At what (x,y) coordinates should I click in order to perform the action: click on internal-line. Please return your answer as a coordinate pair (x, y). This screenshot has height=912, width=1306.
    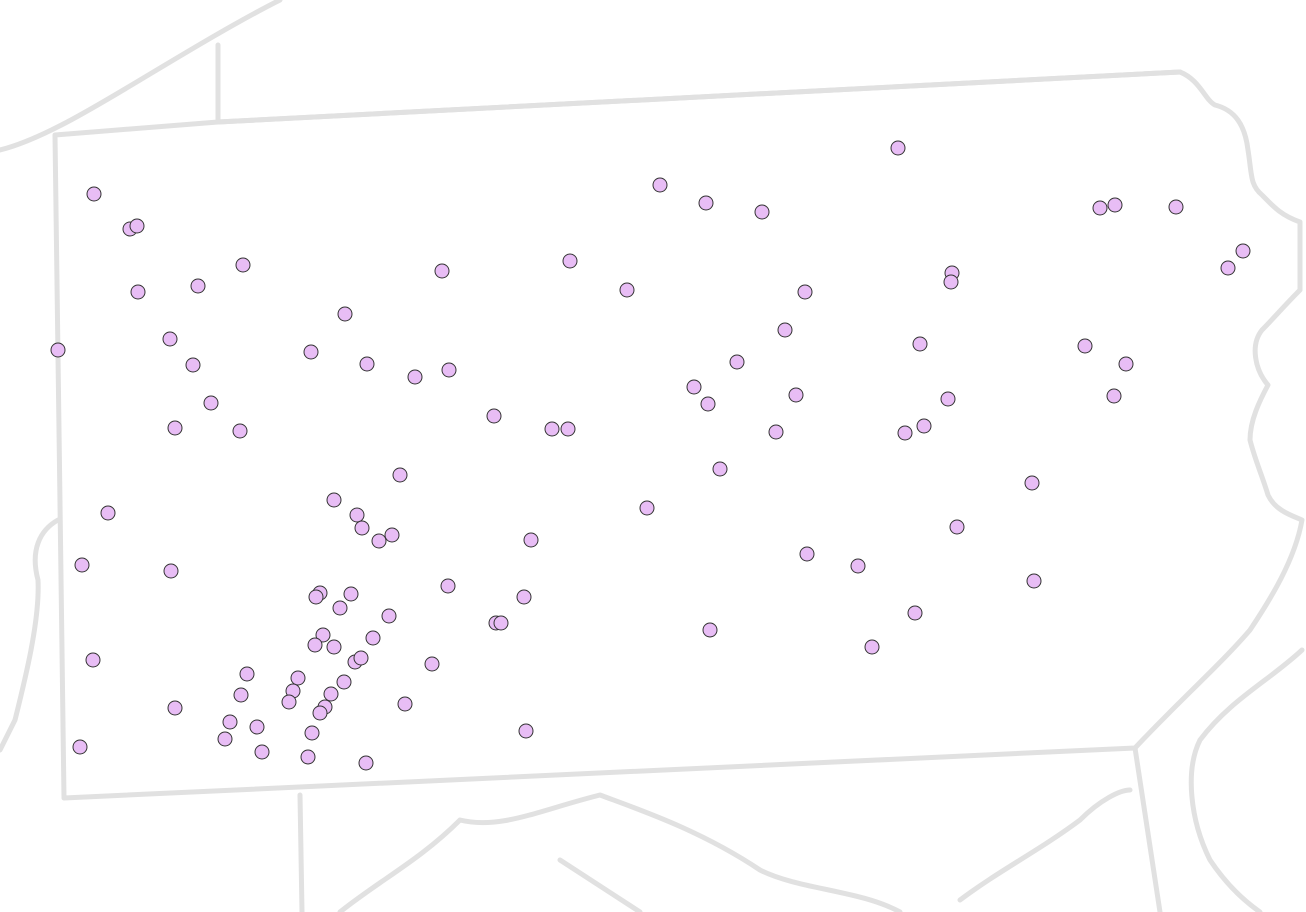
    Looking at the image, I should click on (600, 884).